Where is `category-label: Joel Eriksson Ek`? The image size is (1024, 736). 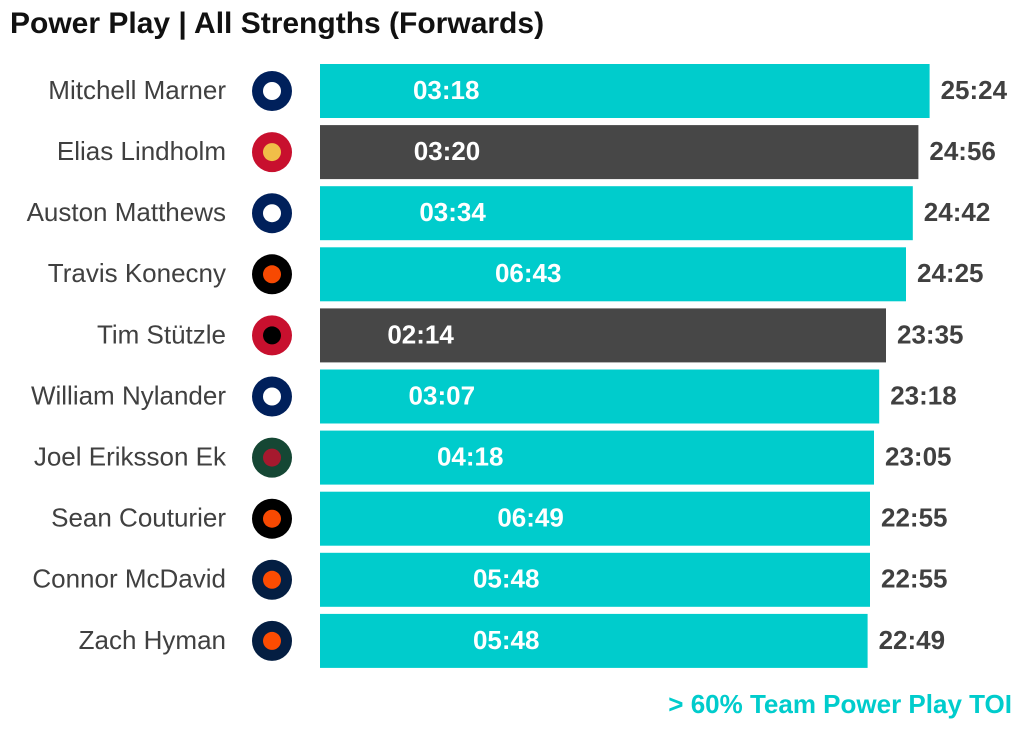 category-label: Joel Eriksson Ek is located at coordinates (130, 456).